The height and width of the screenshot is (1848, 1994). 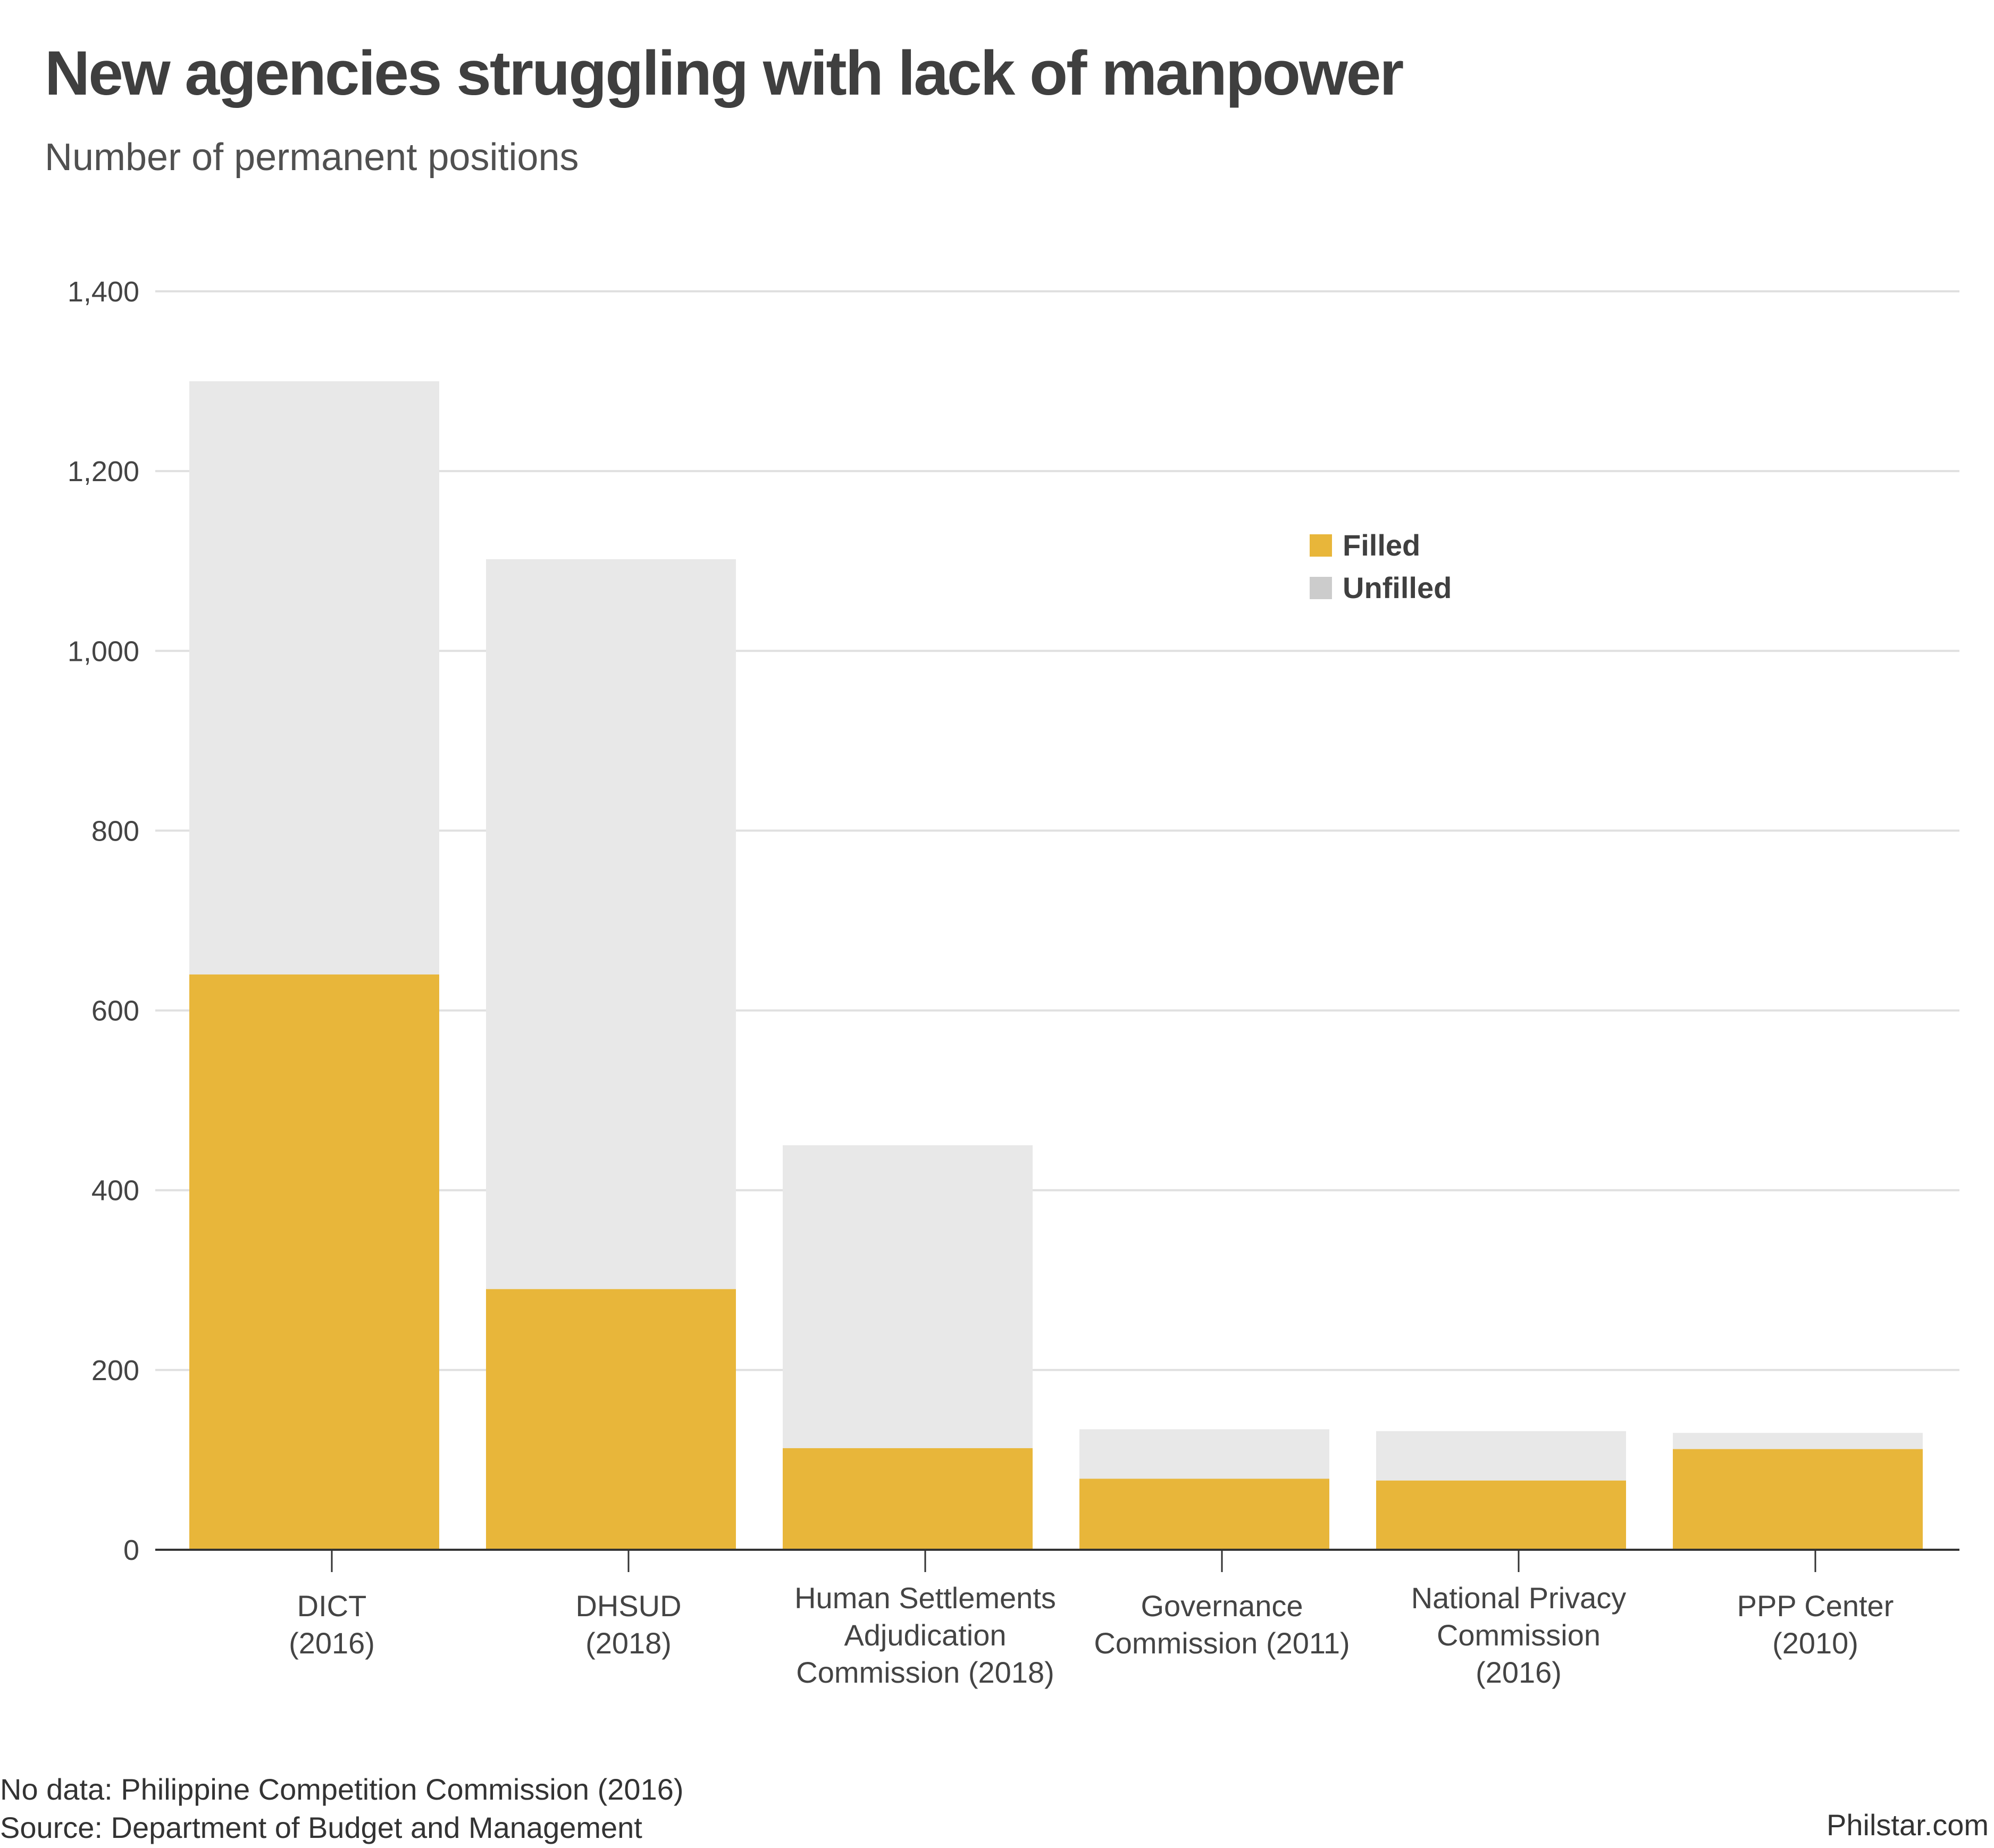 I want to click on x-category-label: DICT (2016), so click(x=332, y=1624).